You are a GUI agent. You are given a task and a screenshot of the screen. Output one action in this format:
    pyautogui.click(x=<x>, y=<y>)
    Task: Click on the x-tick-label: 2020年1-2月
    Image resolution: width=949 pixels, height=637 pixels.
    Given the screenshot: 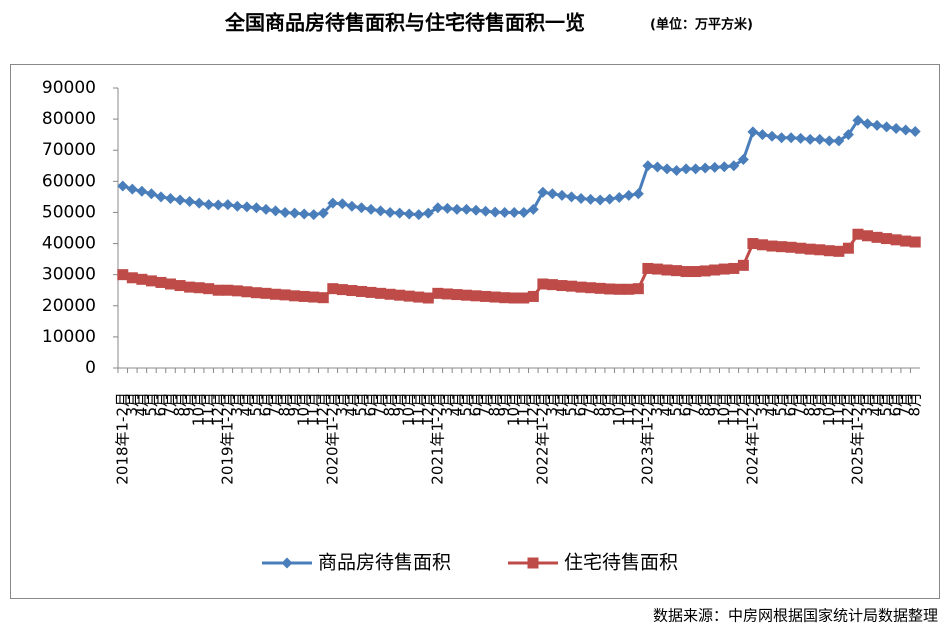 What is the action you would take?
    pyautogui.click(x=332, y=438)
    